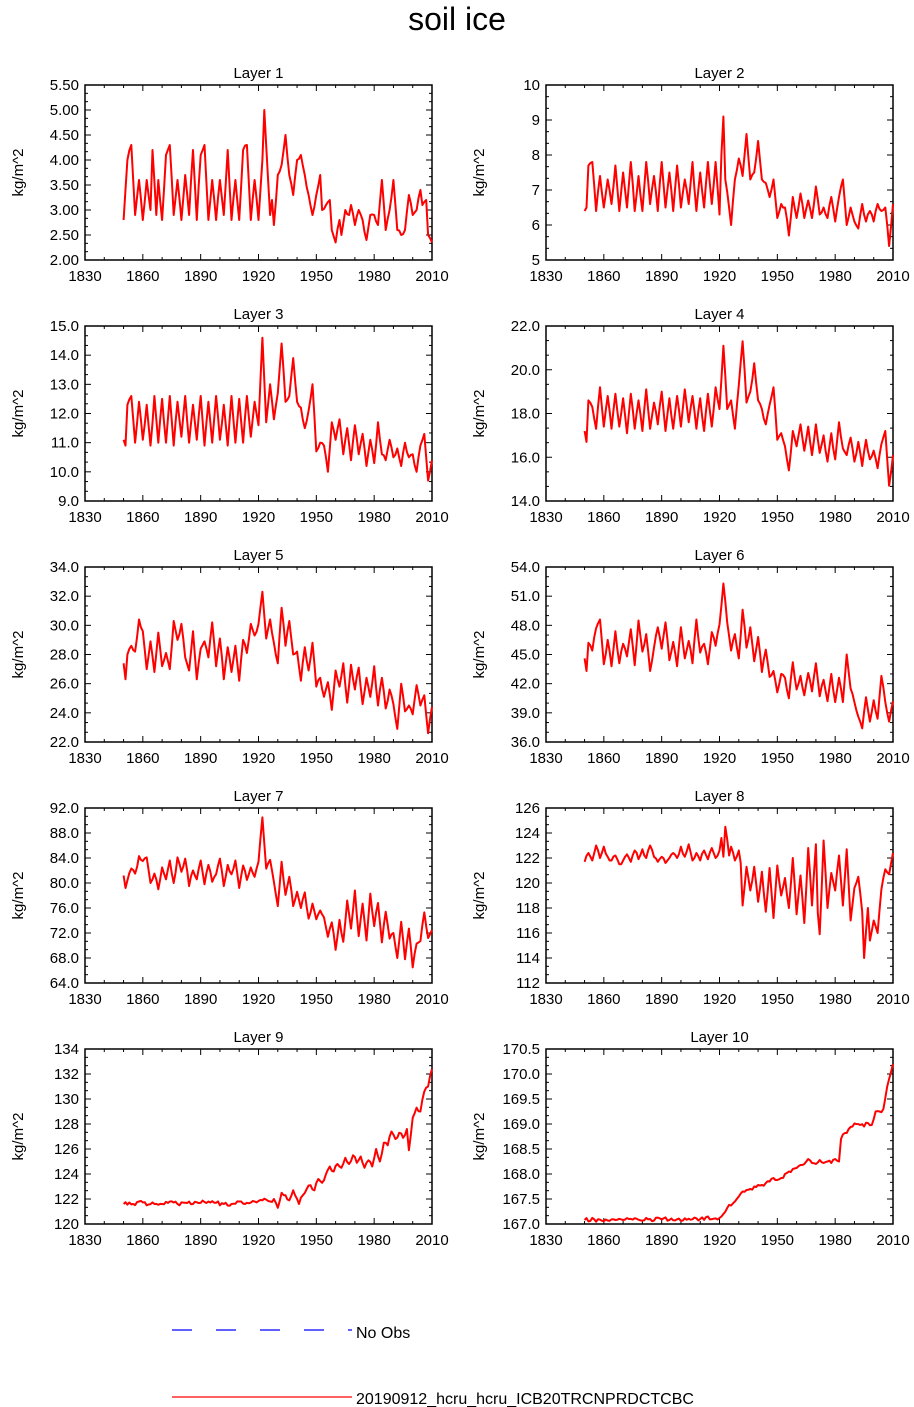 This screenshot has width=914, height=1407. What do you see at coordinates (527, 883) in the screenshot?
I see `y-tick-label: 120` at bounding box center [527, 883].